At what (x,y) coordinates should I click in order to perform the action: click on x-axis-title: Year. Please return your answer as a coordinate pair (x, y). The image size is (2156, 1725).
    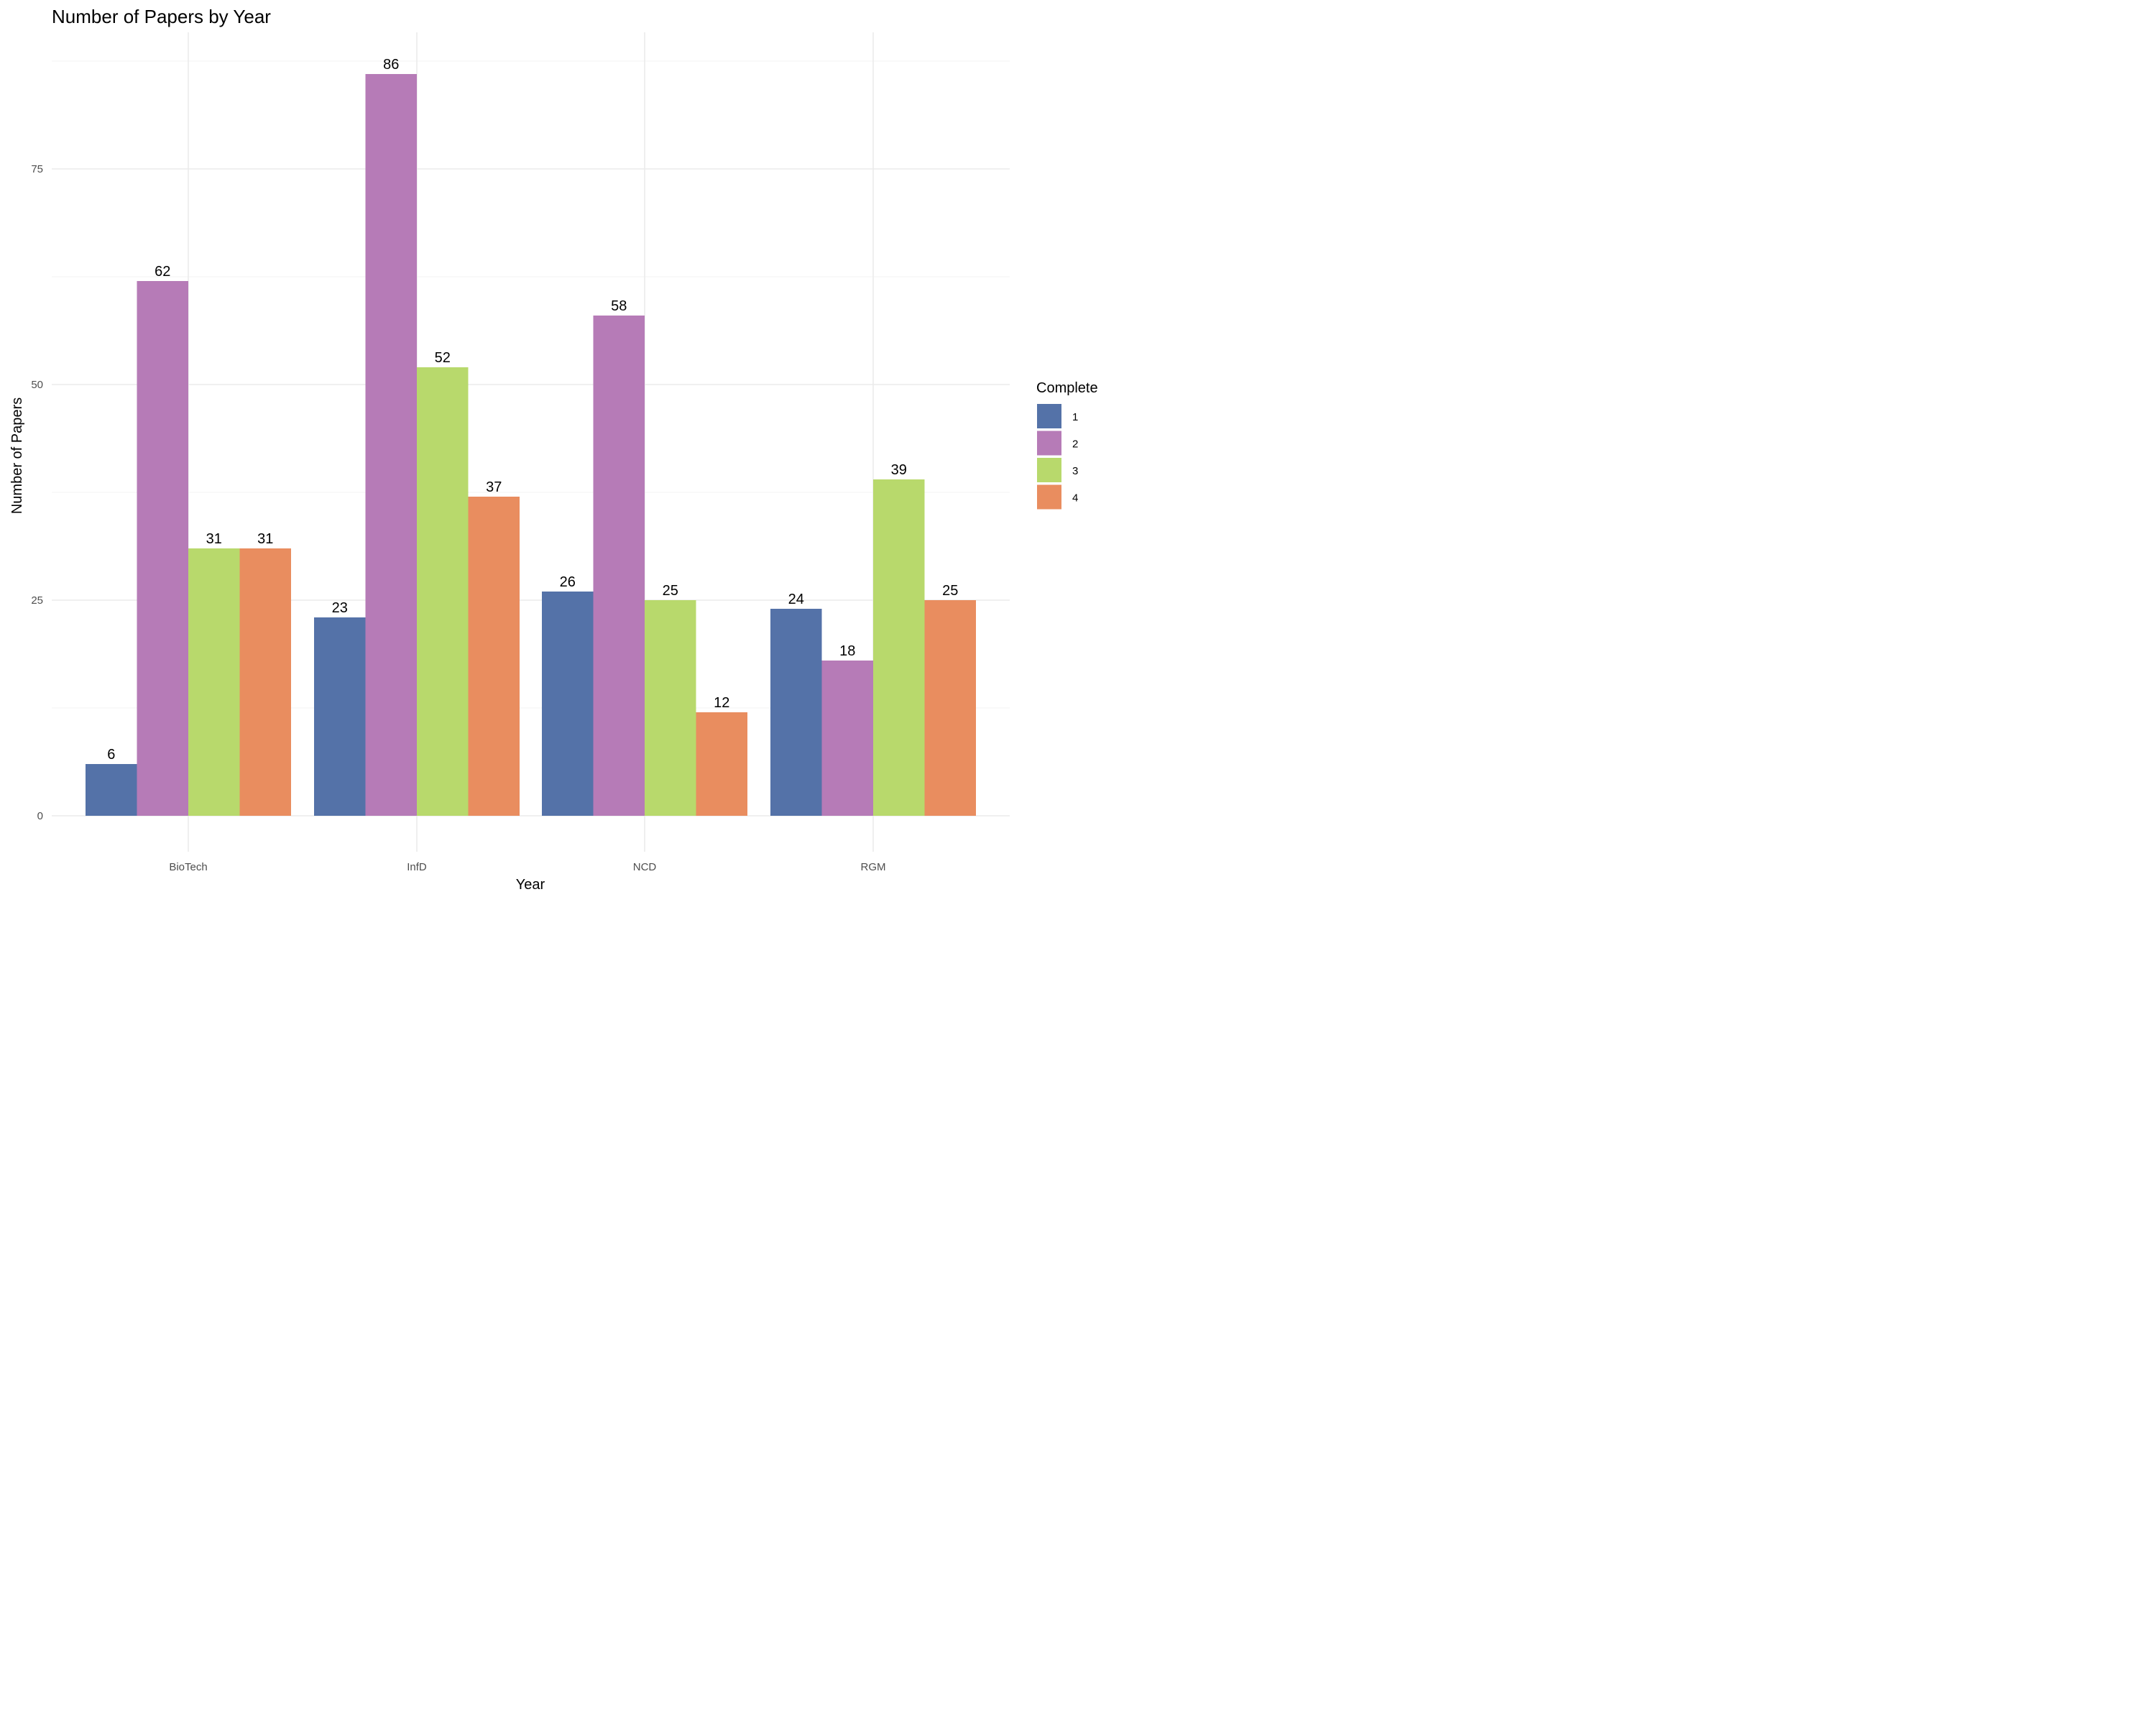
    Looking at the image, I should click on (530, 885).